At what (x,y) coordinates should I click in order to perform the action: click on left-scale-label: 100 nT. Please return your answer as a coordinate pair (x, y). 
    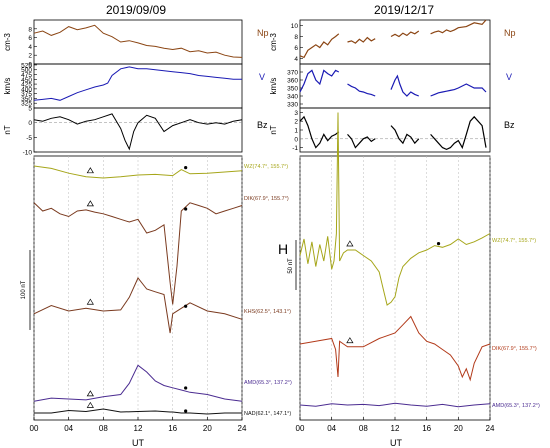
    Looking at the image, I should click on (24, 289).